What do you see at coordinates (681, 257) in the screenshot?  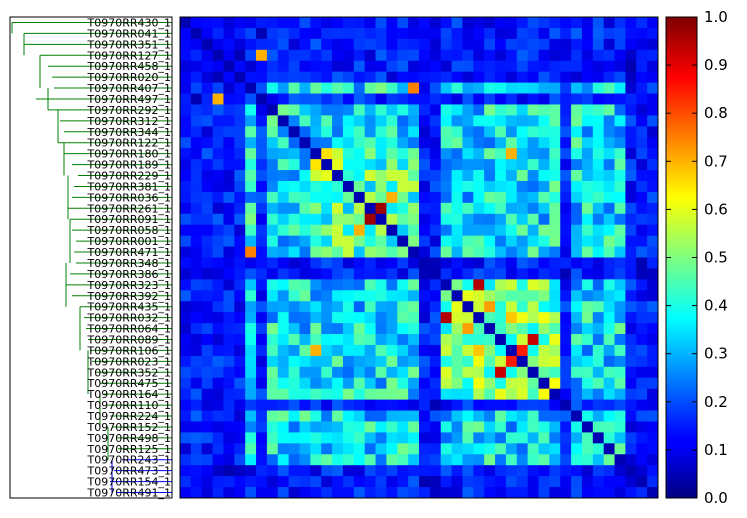 I see `colorbar` at bounding box center [681, 257].